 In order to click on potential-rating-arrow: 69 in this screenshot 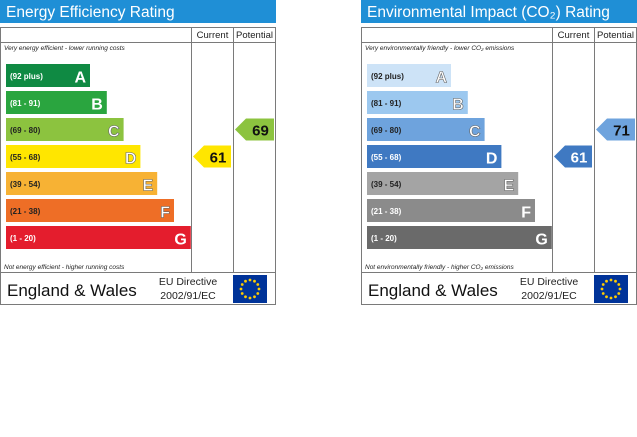, I will do `click(254, 129)`.